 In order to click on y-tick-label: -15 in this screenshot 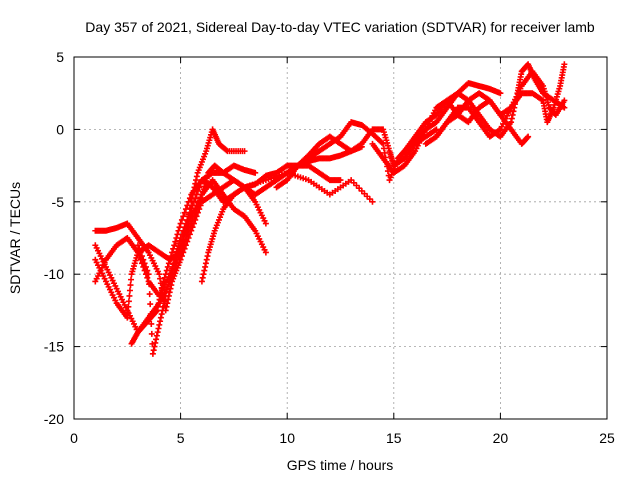, I will do `click(54, 347)`.